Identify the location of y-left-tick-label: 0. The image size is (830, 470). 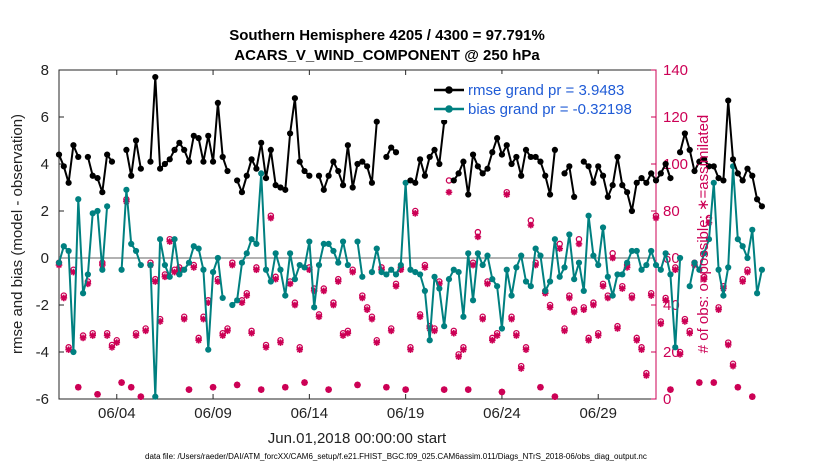
(45, 258).